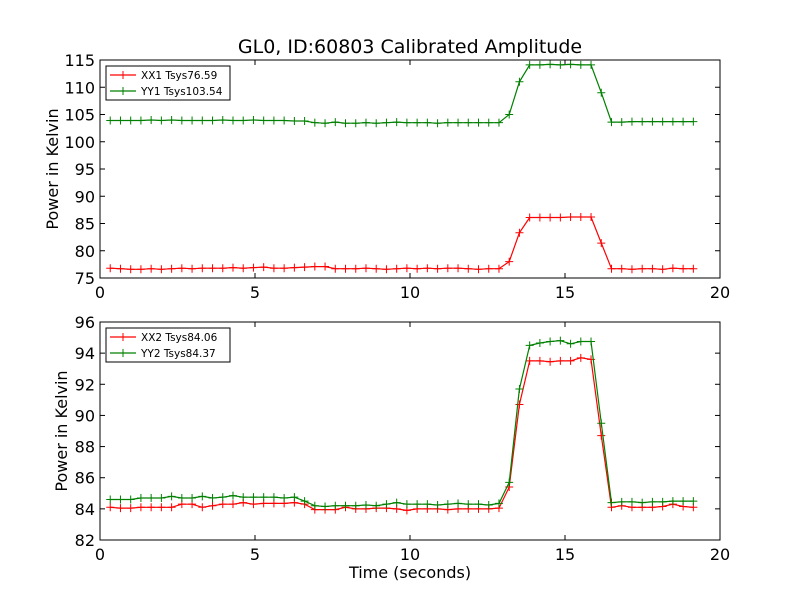 The height and width of the screenshot is (600, 800). Describe the element at coordinates (410, 47) in the screenshot. I see `chart-title: GL0, ID:60803 Calibrated Amplitude` at that location.